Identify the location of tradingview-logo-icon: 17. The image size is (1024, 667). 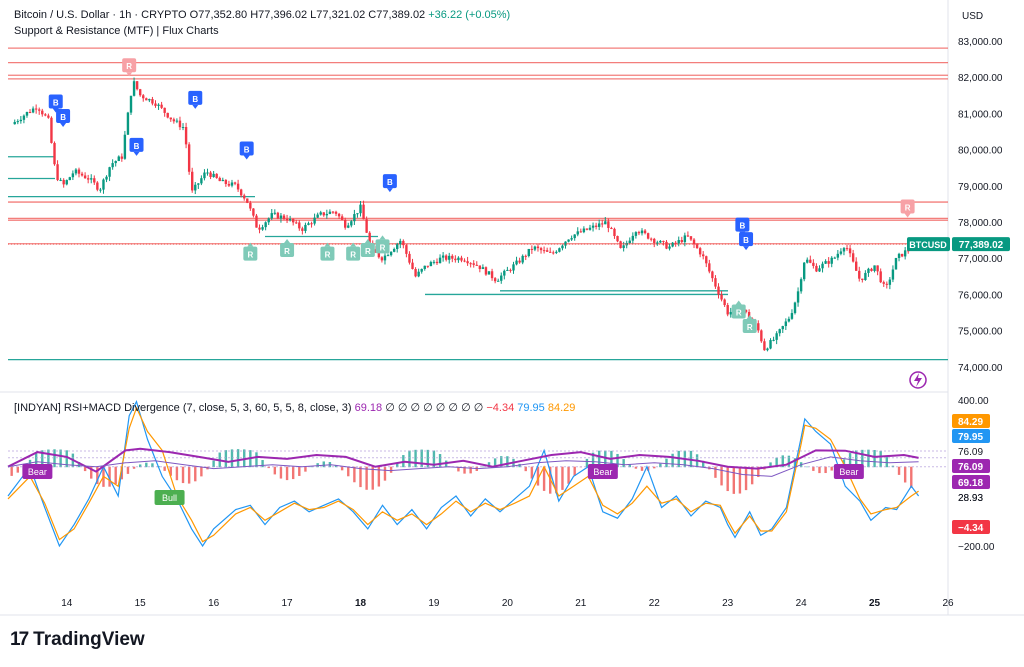
(19, 639).